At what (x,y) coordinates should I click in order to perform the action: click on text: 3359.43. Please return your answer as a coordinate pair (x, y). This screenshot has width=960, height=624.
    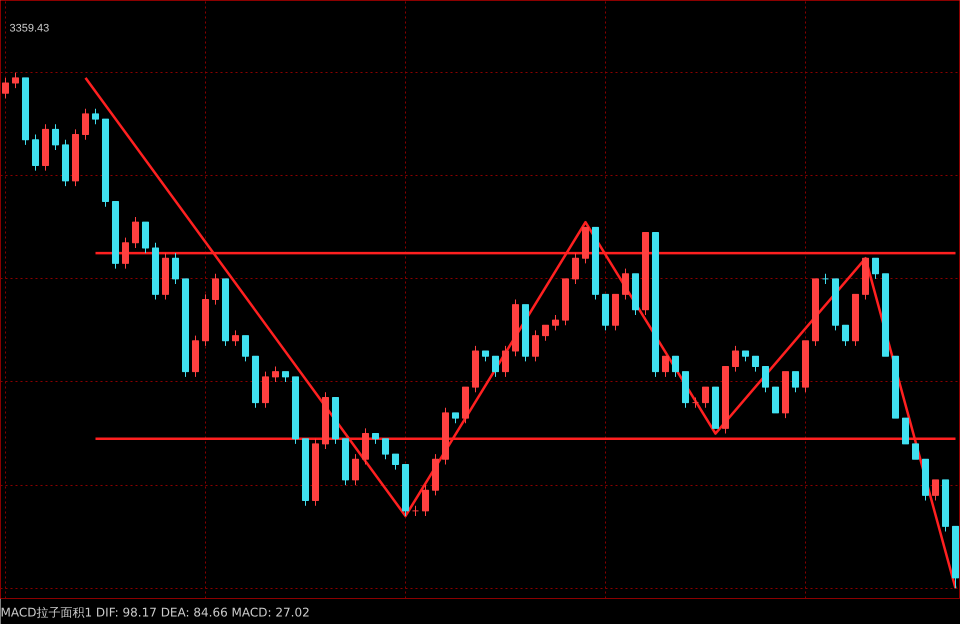
    Looking at the image, I should click on (30, 28).